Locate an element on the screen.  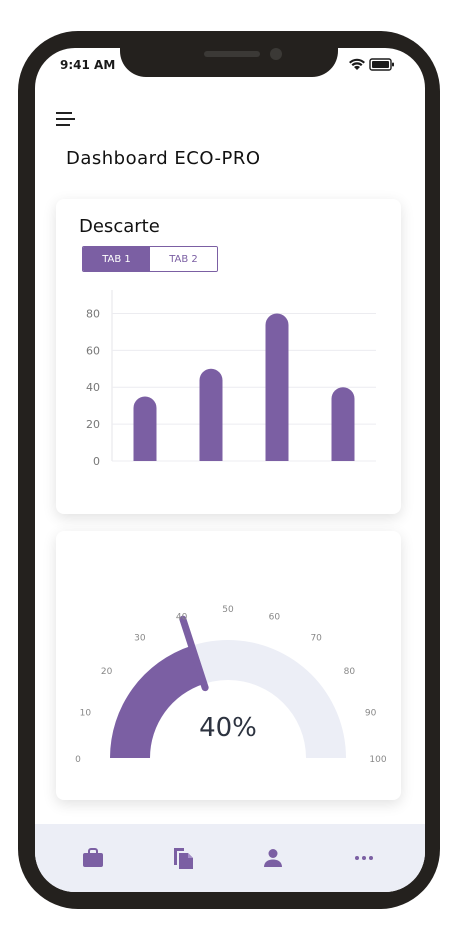
page-title: Dashboard ECO-PRO is located at coordinates (163, 158).